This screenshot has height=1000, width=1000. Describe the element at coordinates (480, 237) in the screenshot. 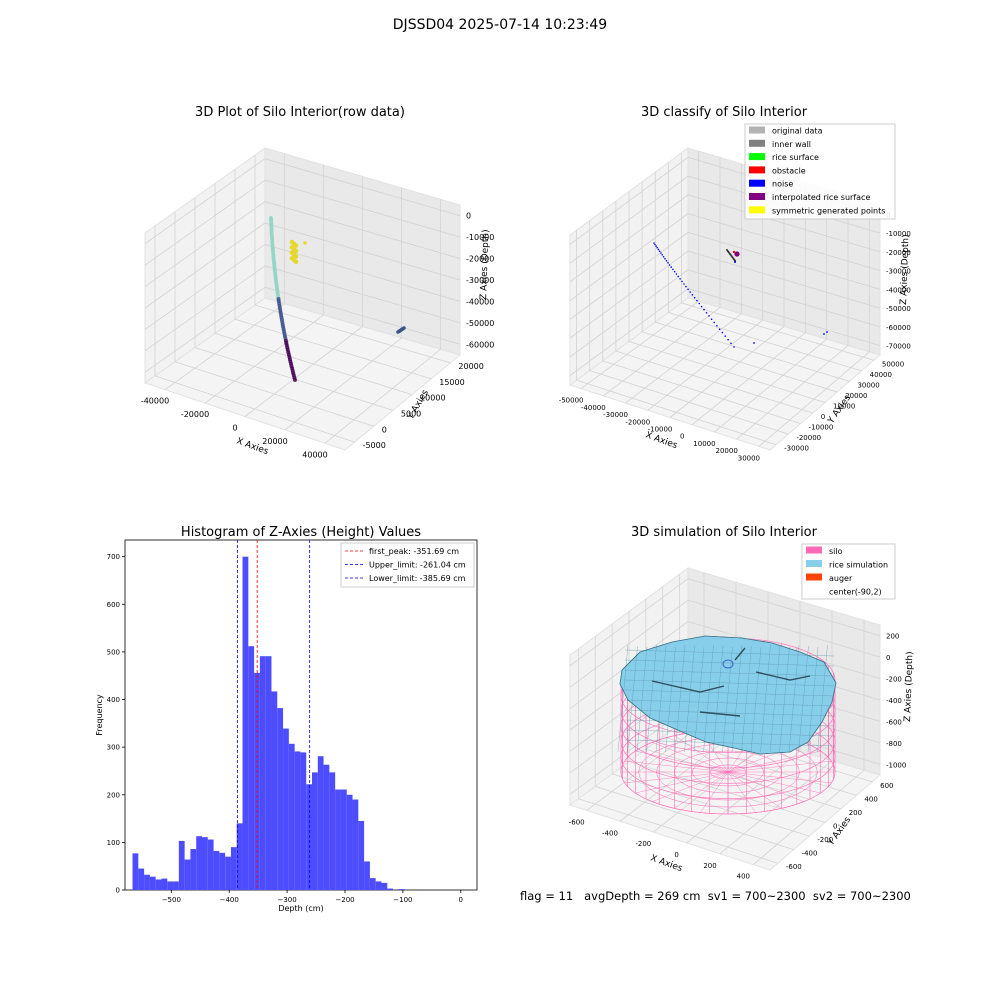

I see `z-tick-label: -10000` at that location.